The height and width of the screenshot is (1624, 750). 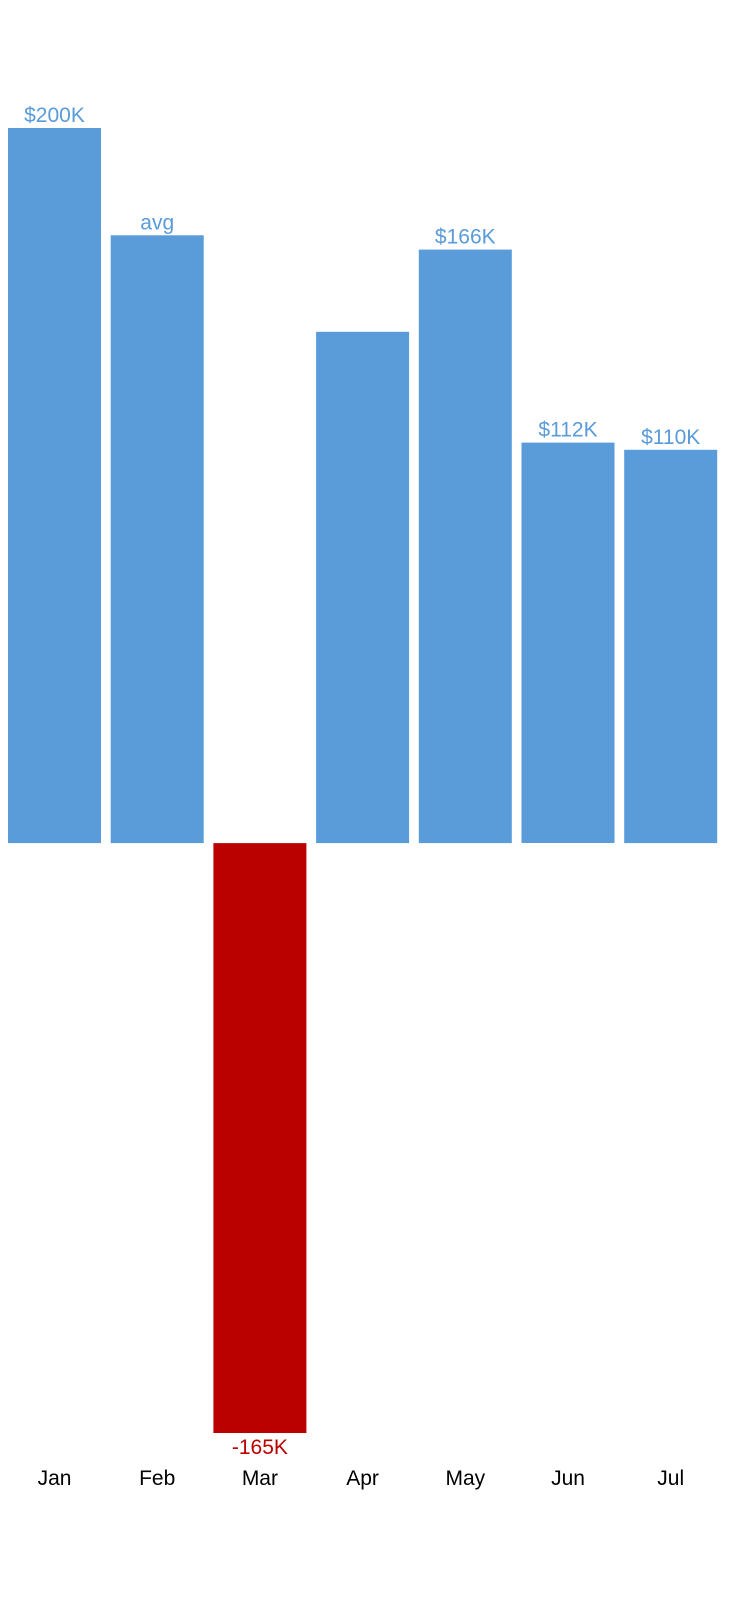 I want to click on bar-mar, so click(x=260, y=1138).